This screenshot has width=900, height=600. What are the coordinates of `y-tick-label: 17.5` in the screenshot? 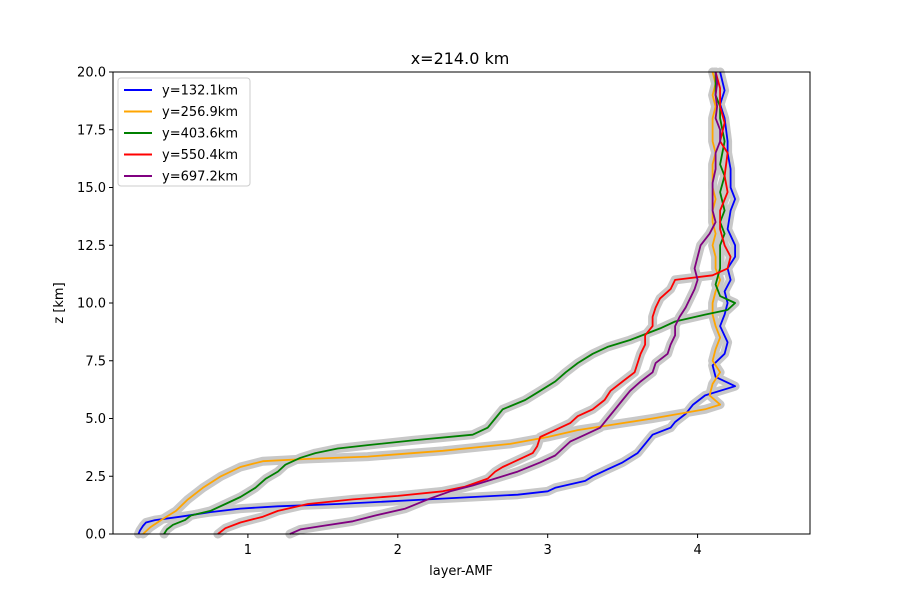 It's located at (91, 130).